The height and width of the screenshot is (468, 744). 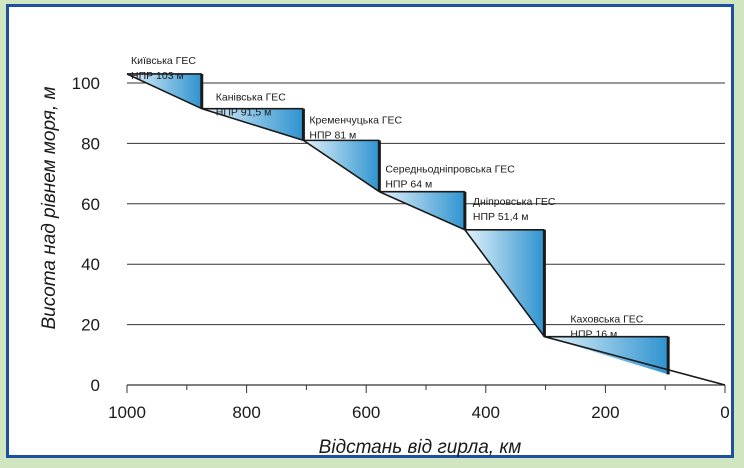 I want to click on dam-npr-label: НПР 91,5 м, so click(x=244, y=113).